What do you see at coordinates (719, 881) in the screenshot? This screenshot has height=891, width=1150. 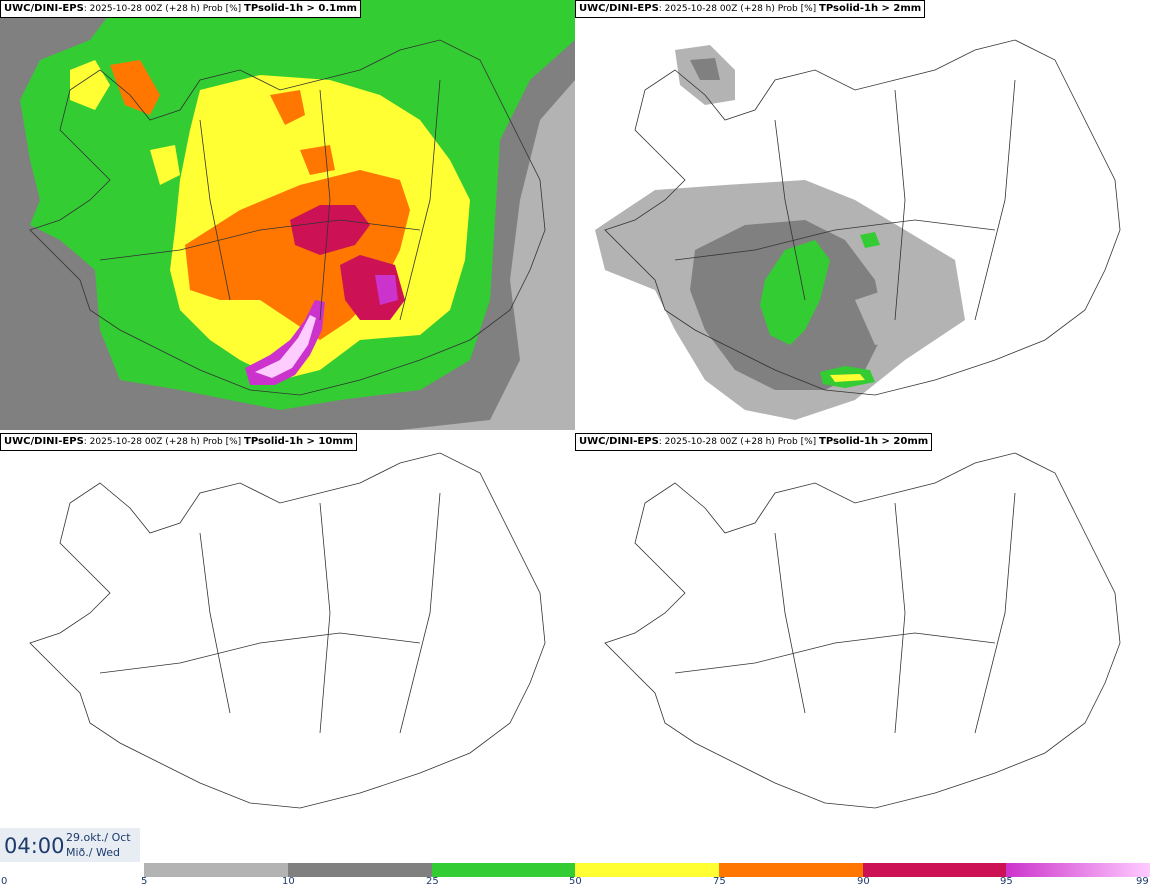 I see `legend-tick: 75` at bounding box center [719, 881].